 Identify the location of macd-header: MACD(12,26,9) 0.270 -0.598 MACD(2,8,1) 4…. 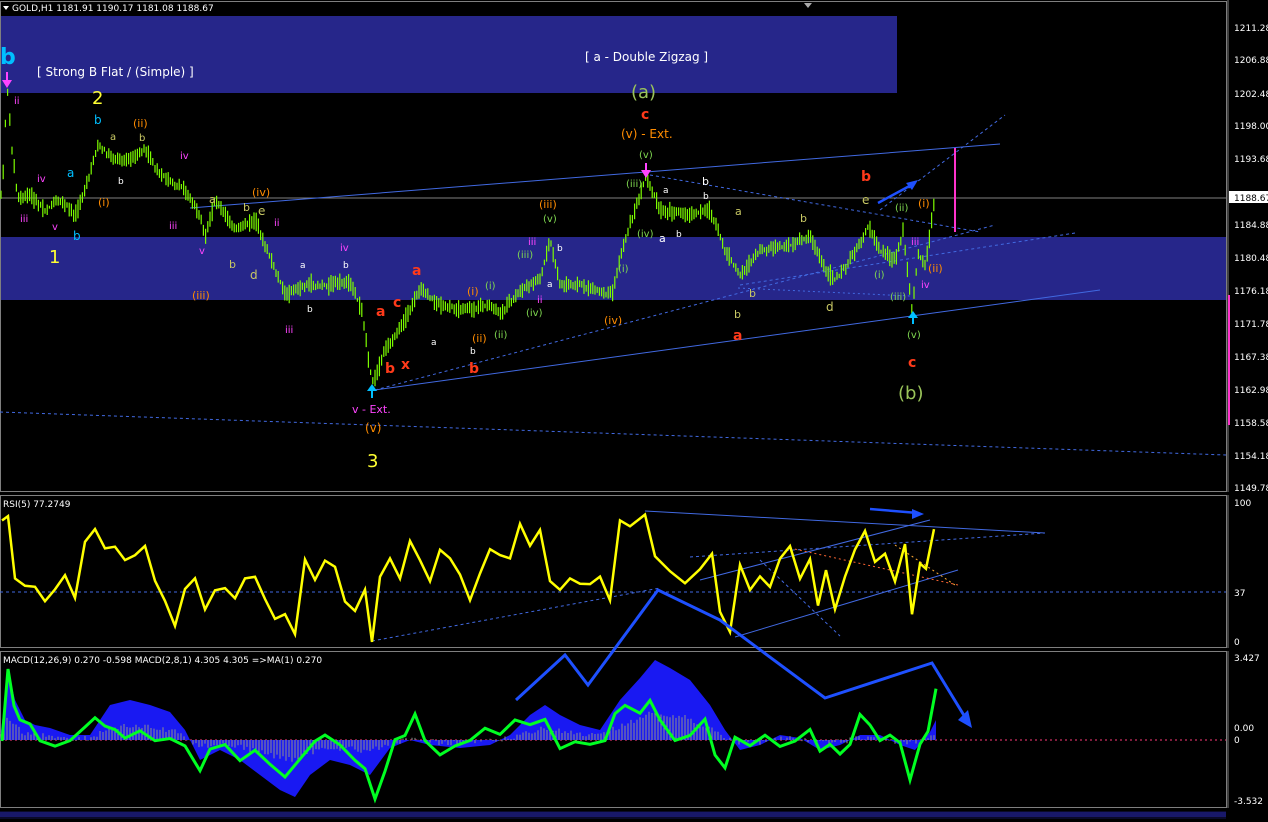
(162, 661).